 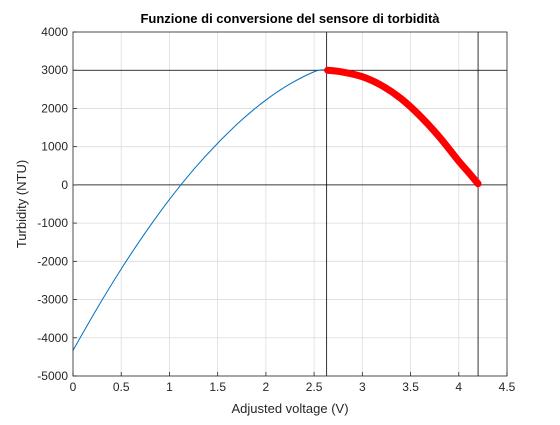 I want to click on x-tick-label: 0.5, so click(x=121, y=387).